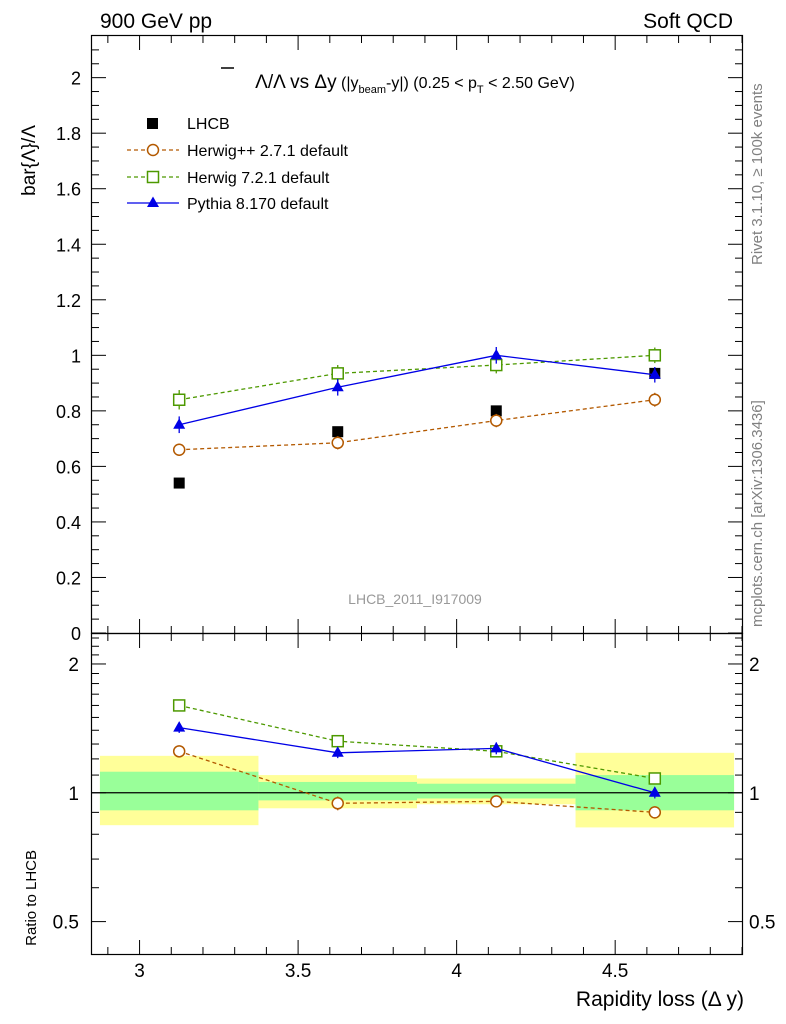 The image size is (786, 1024). What do you see at coordinates (754, 794) in the screenshot?
I see `ratio-y-tick-label-right: 1` at bounding box center [754, 794].